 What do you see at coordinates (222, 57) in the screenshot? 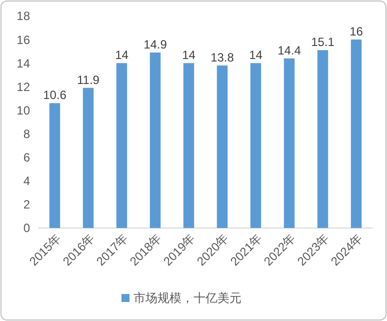
I see `data-label: 13.8` at bounding box center [222, 57].